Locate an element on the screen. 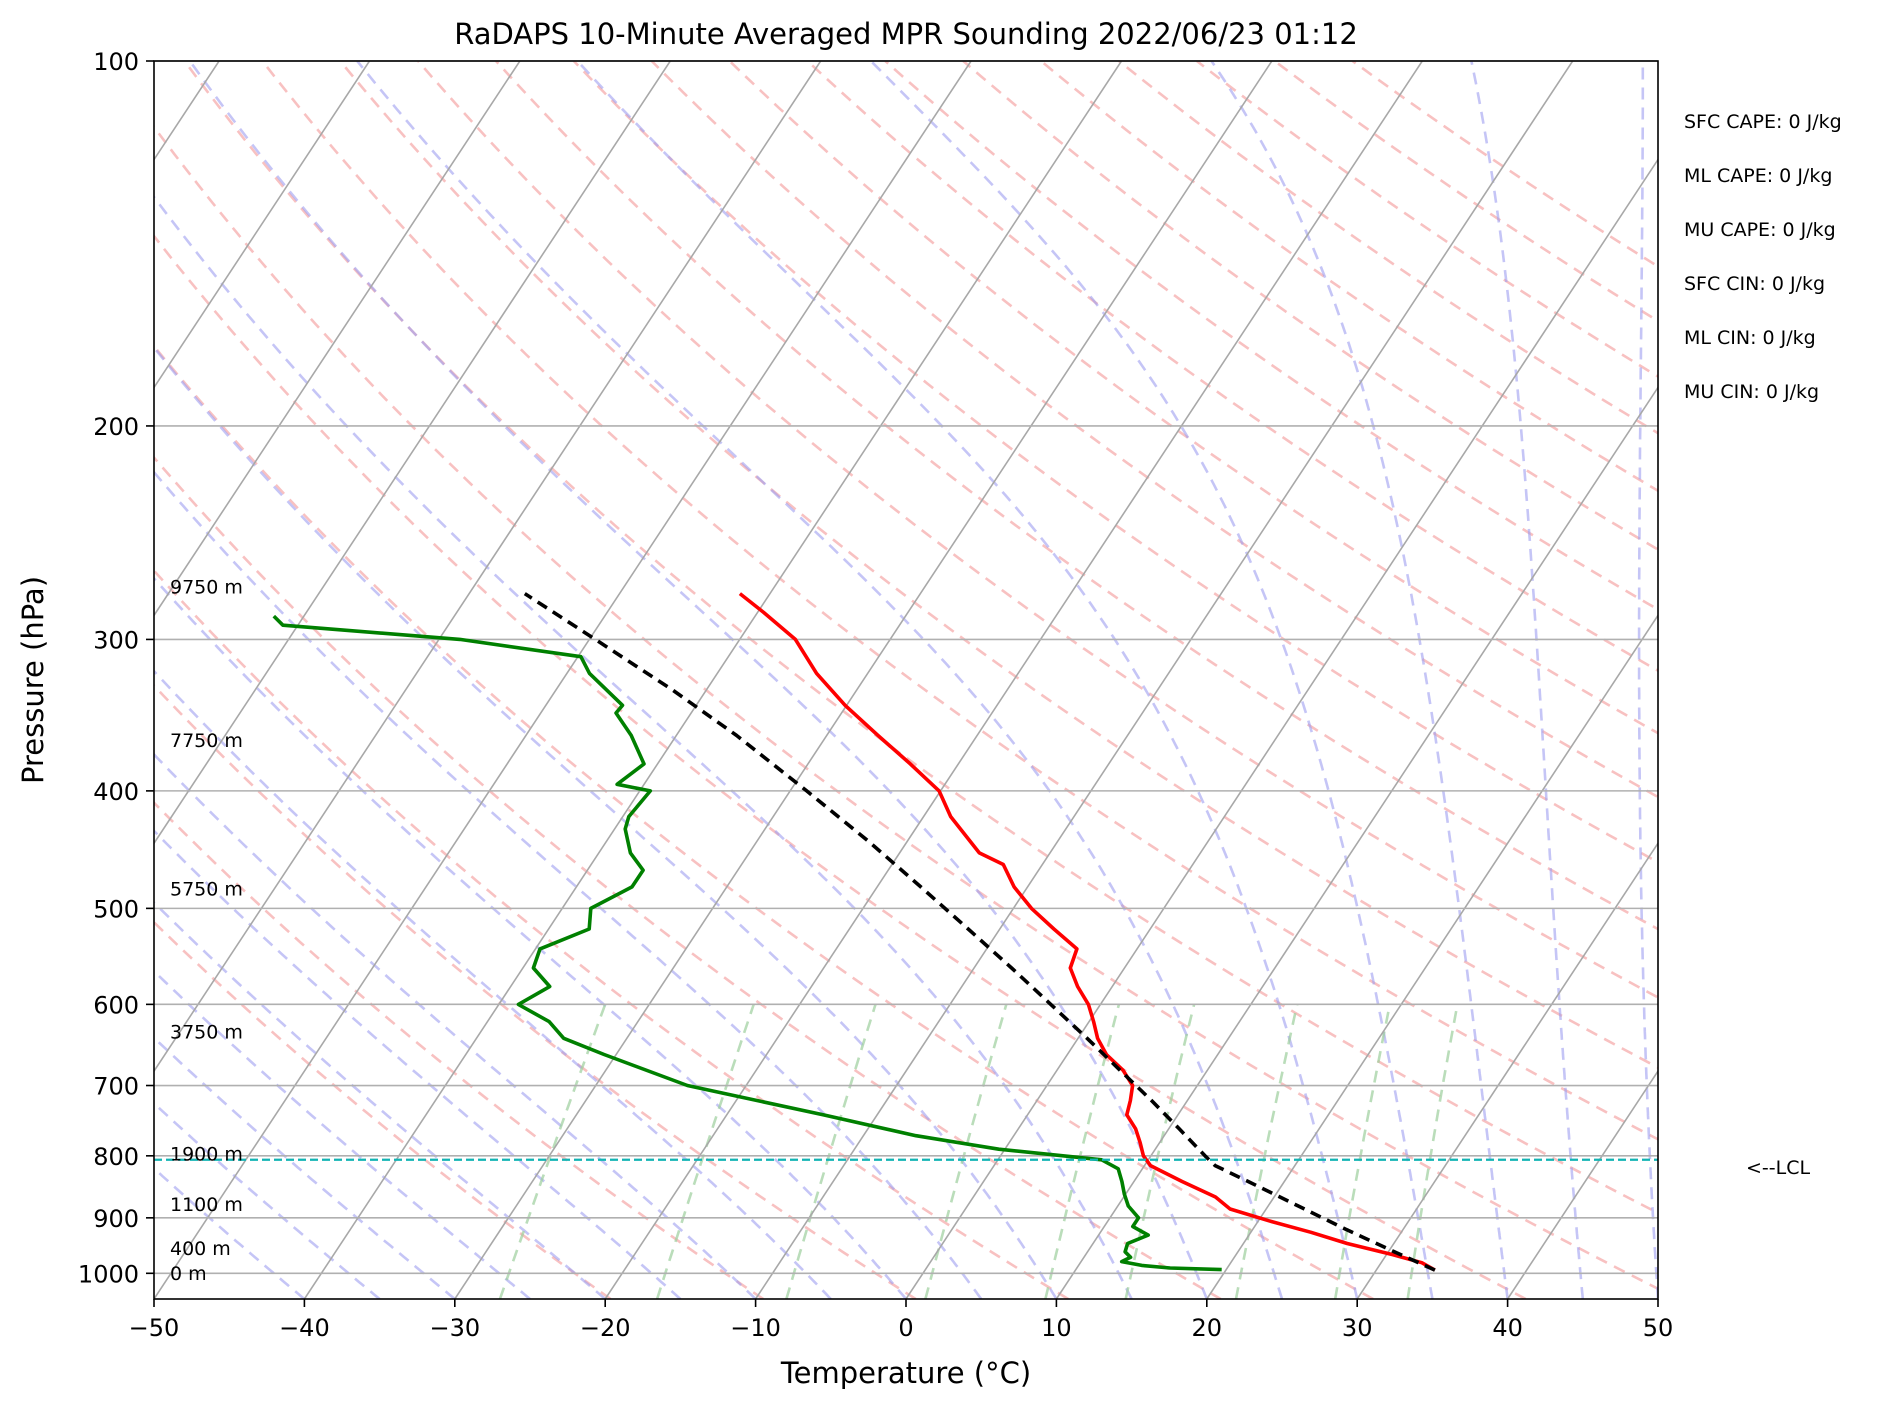  dry-adiabat is located at coordinates (459, 1049).